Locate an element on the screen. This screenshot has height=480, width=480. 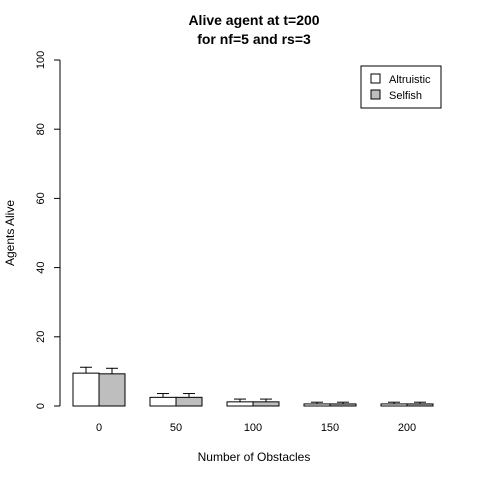
chart-title-line-2: for nf=5 and rs=3 is located at coordinates (254, 39).